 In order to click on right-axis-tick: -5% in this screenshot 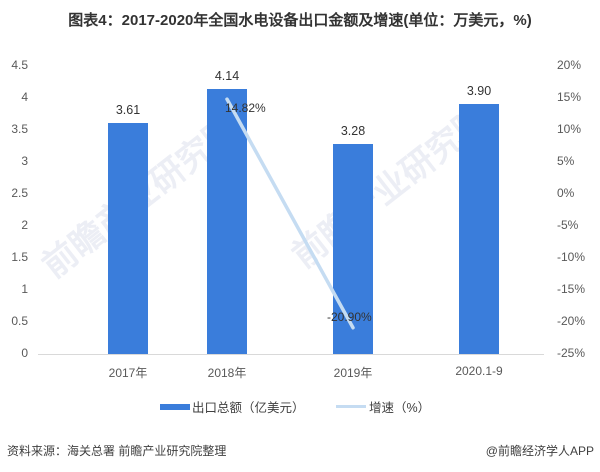, I will do `click(568, 225)`.